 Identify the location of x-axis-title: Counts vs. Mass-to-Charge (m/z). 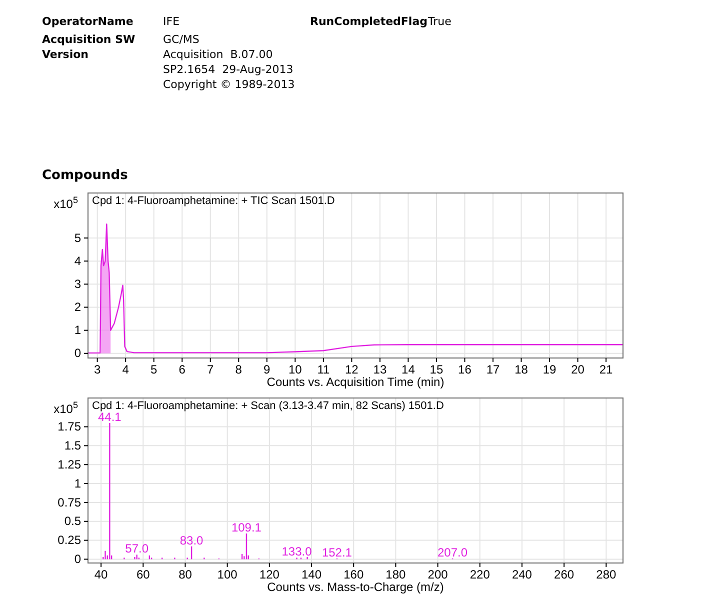
(355, 587).